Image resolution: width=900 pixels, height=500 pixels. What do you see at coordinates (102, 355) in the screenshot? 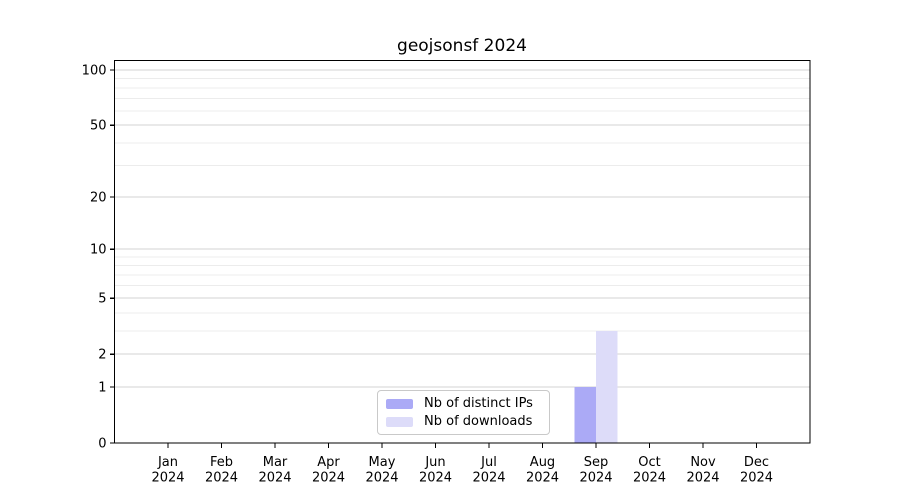
I see `y-tick-label: 2` at bounding box center [102, 355].